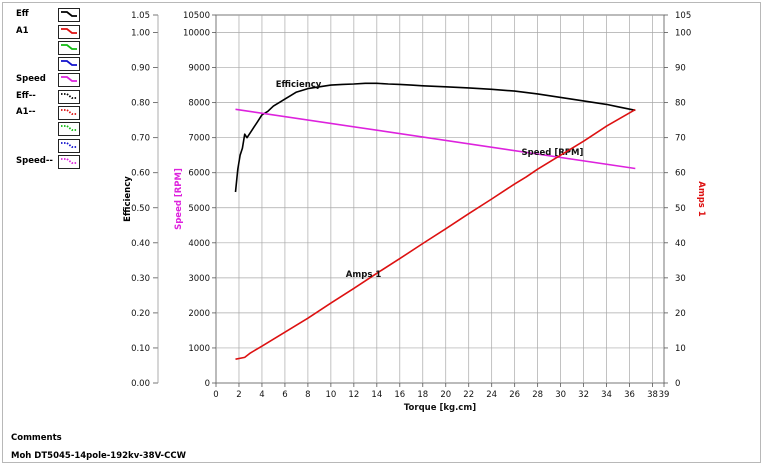 The width and height of the screenshot is (768, 467). Describe the element at coordinates (514, 395) in the screenshot. I see `x-tick-label: 26` at that location.